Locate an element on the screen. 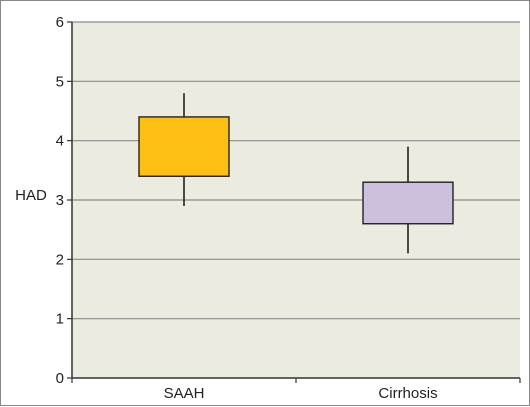 The image size is (530, 407). x-tick-labels: SAAH Cirrhosis is located at coordinates (301, 393).